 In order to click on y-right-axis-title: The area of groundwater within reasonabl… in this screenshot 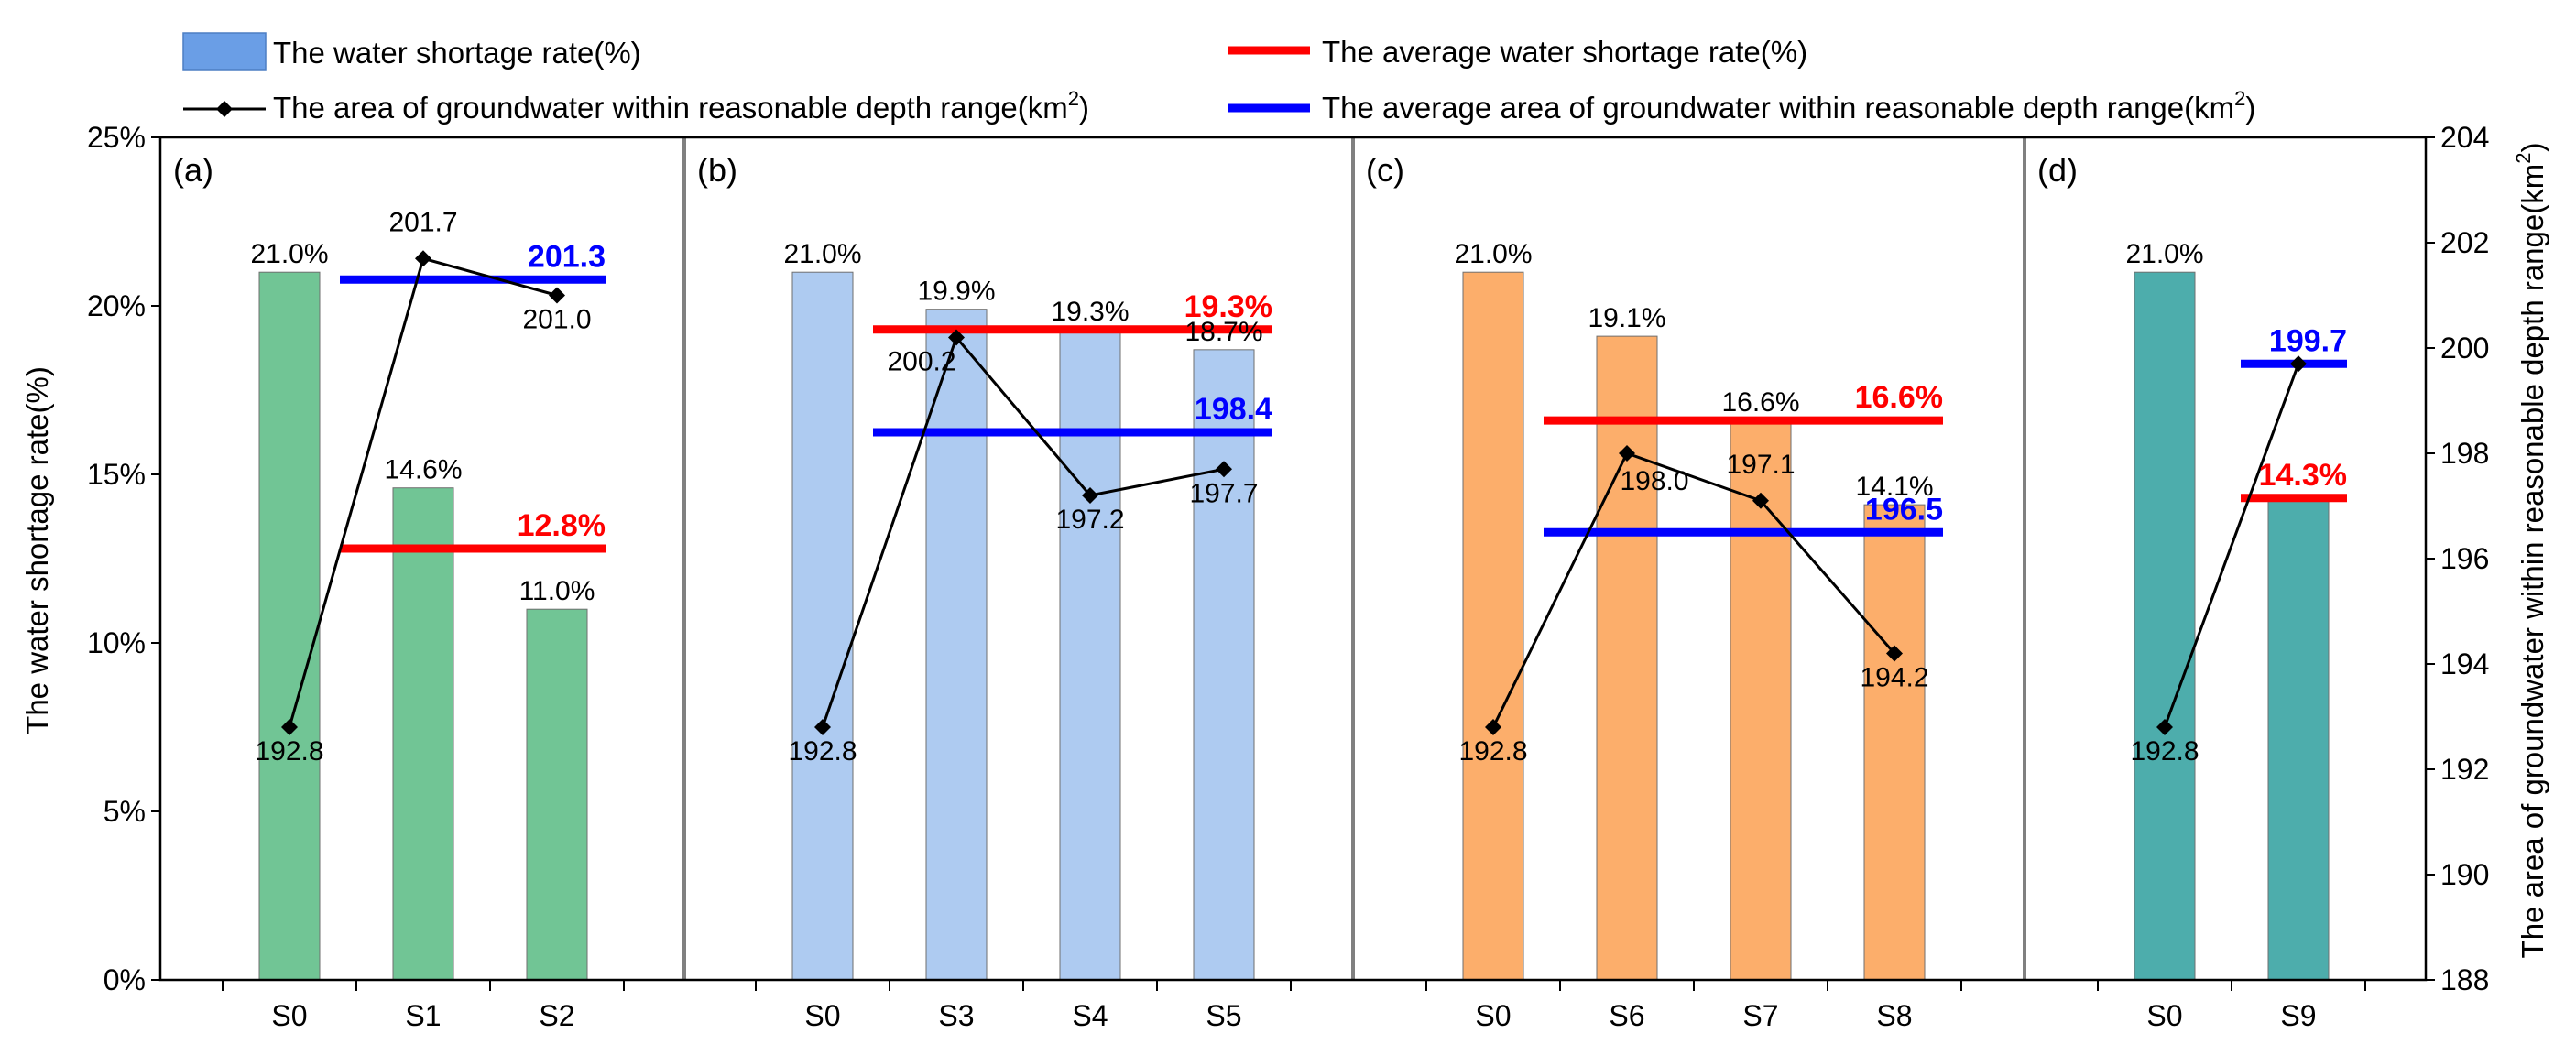, I will do `click(2530, 551)`.